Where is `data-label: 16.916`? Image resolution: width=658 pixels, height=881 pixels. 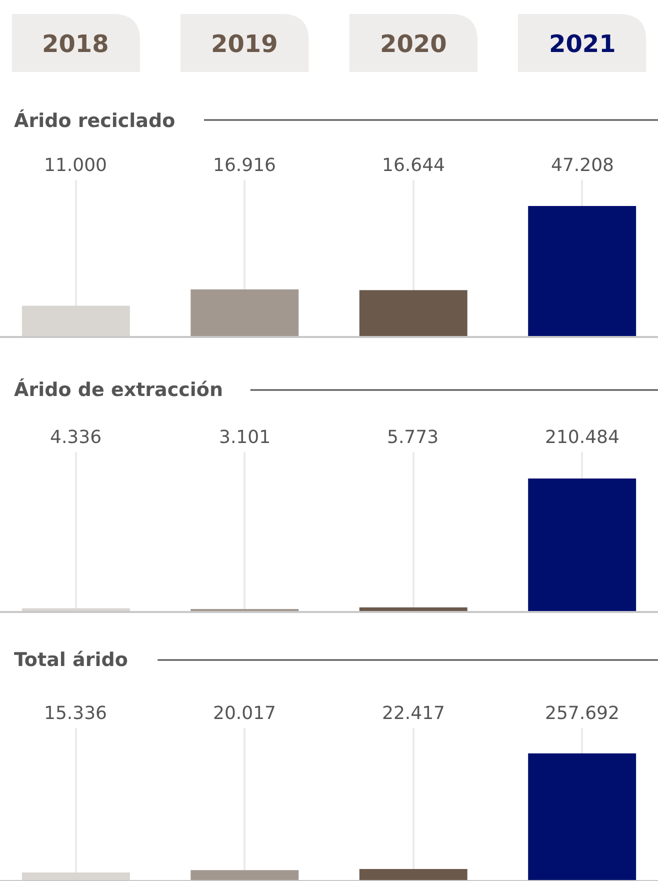 data-label: 16.916 is located at coordinates (244, 165).